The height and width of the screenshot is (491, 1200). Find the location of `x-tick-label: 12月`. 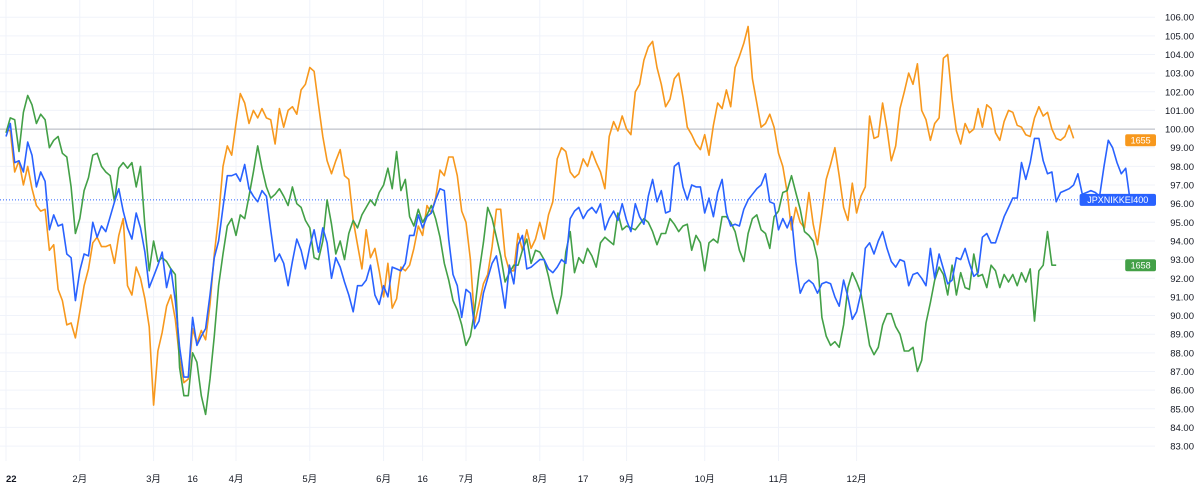

x-tick-label: 12月 is located at coordinates (857, 479).